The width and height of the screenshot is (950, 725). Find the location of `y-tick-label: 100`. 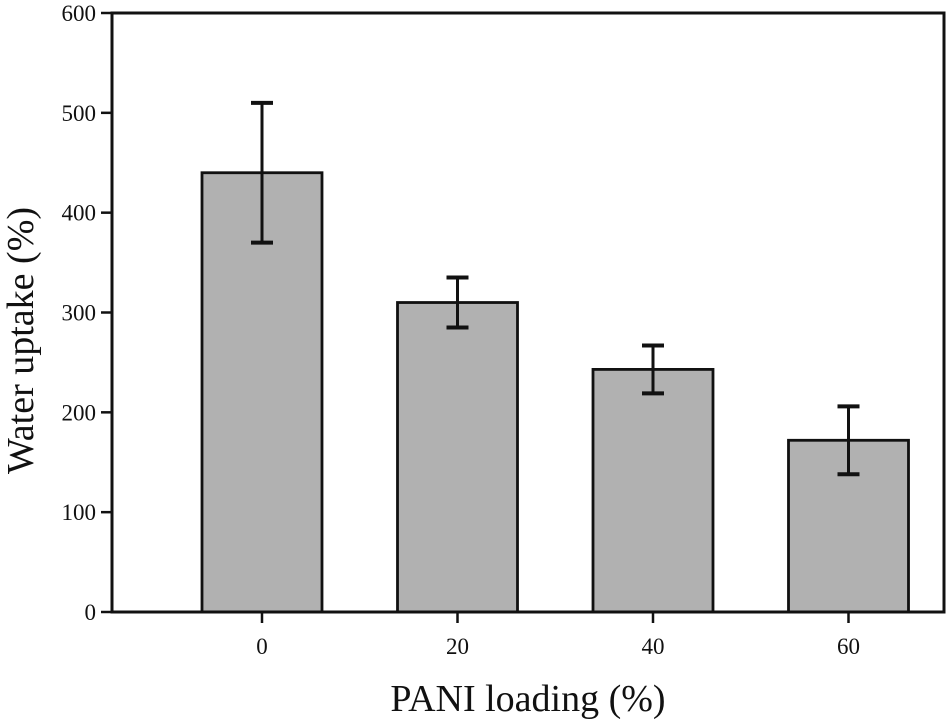

y-tick-label: 100 is located at coordinates (79, 512).